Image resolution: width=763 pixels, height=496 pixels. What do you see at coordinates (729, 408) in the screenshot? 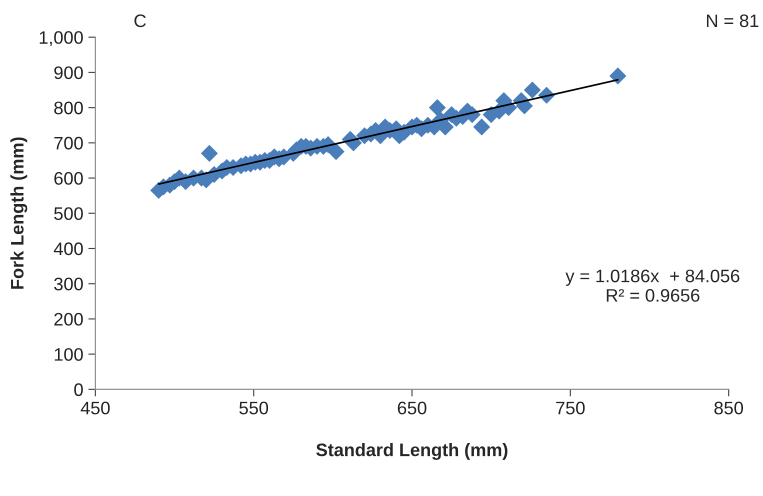
I see `x-tick-label: 850` at bounding box center [729, 408].